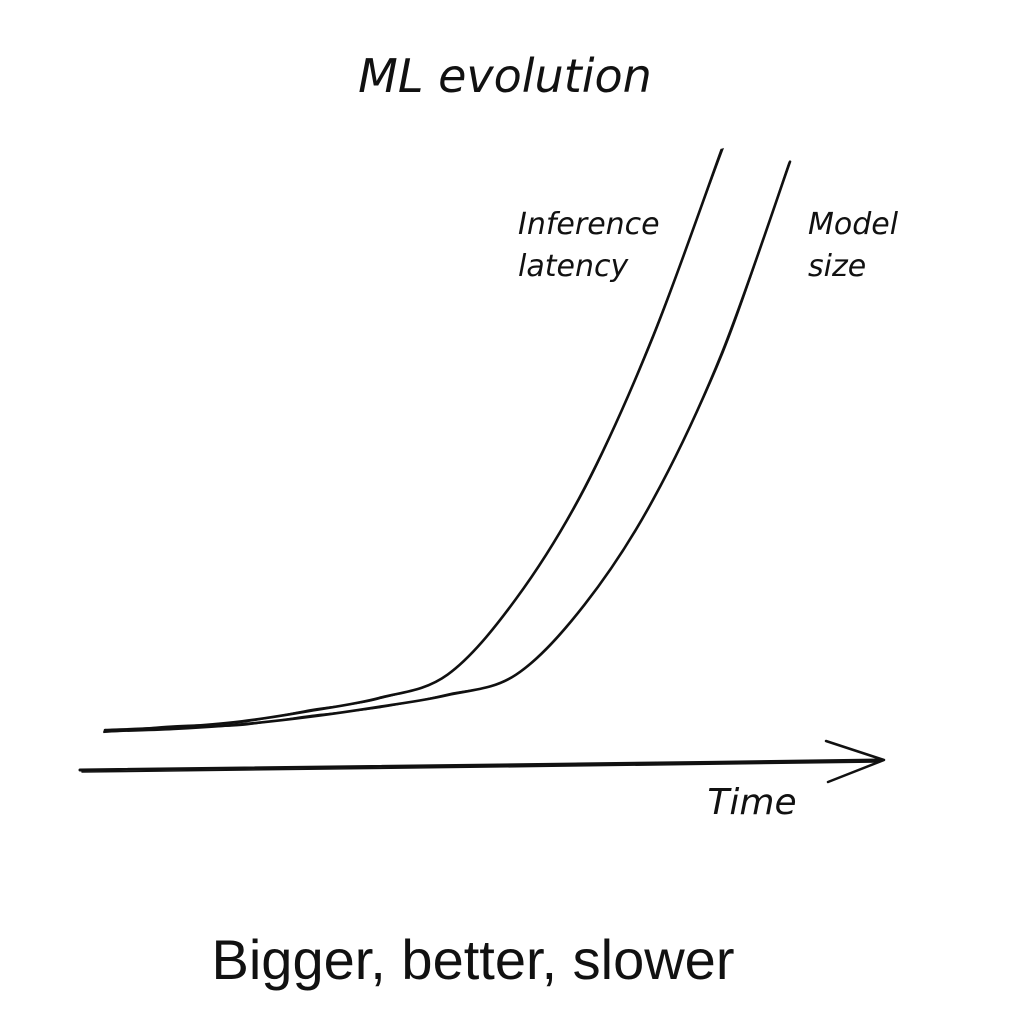  What do you see at coordinates (855, 761) in the screenshot?
I see `x-axis-arrowhead` at bounding box center [855, 761].